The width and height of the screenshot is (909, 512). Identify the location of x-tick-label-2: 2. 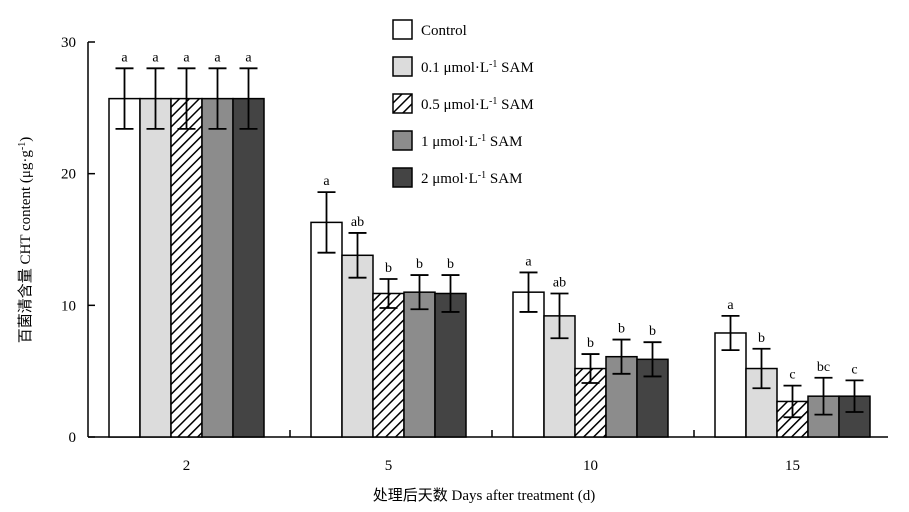
(187, 466).